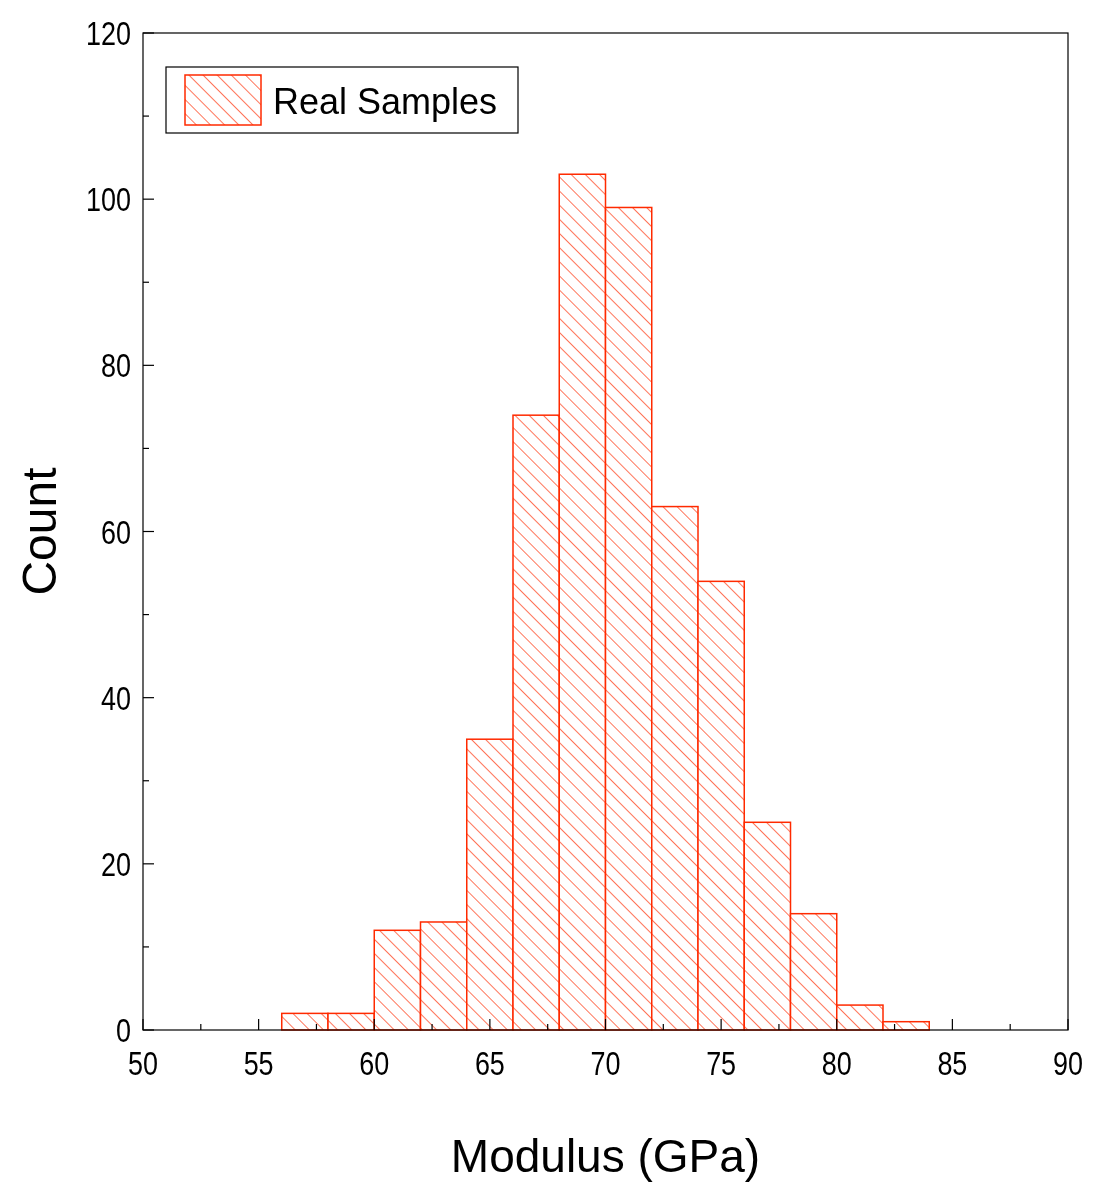  I want to click on x-tick-label: 60, so click(378, 1063).